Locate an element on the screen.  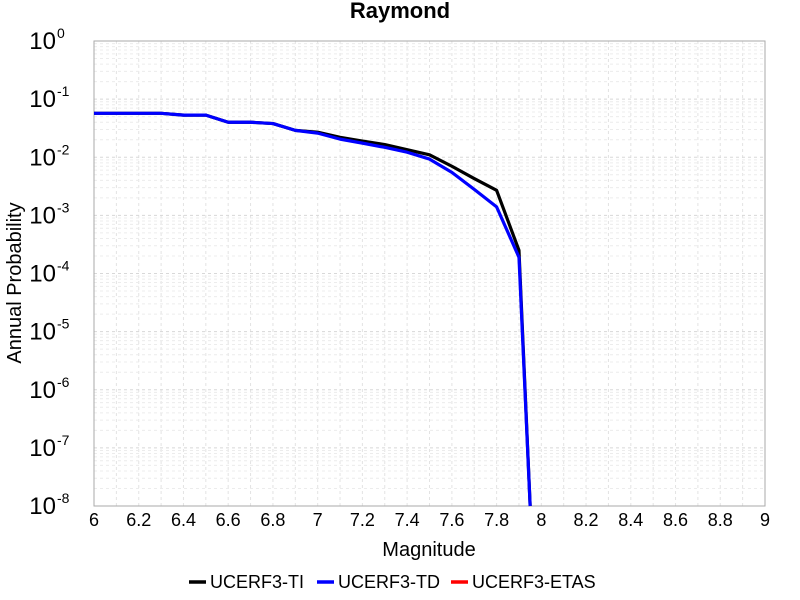
y-tick-exponent: -4 is located at coordinates (63, 266).